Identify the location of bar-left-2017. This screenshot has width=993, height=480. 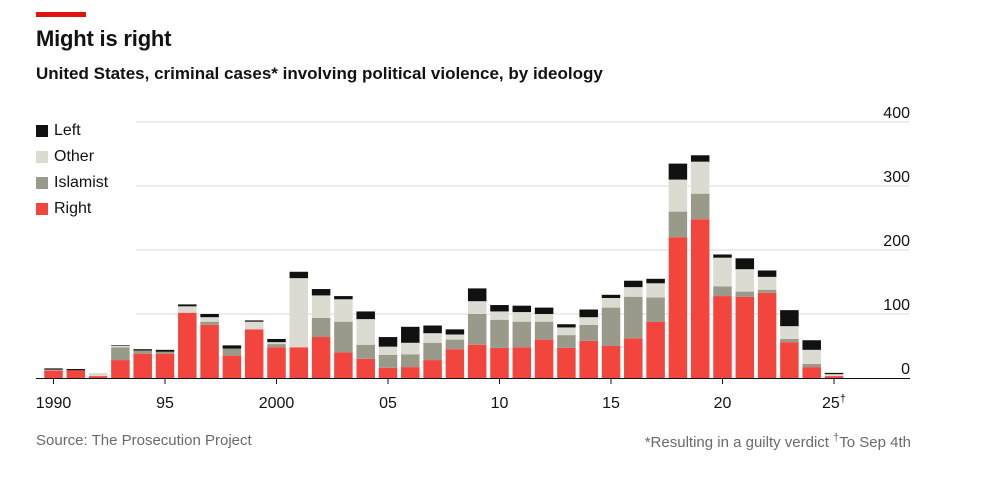
(655, 281).